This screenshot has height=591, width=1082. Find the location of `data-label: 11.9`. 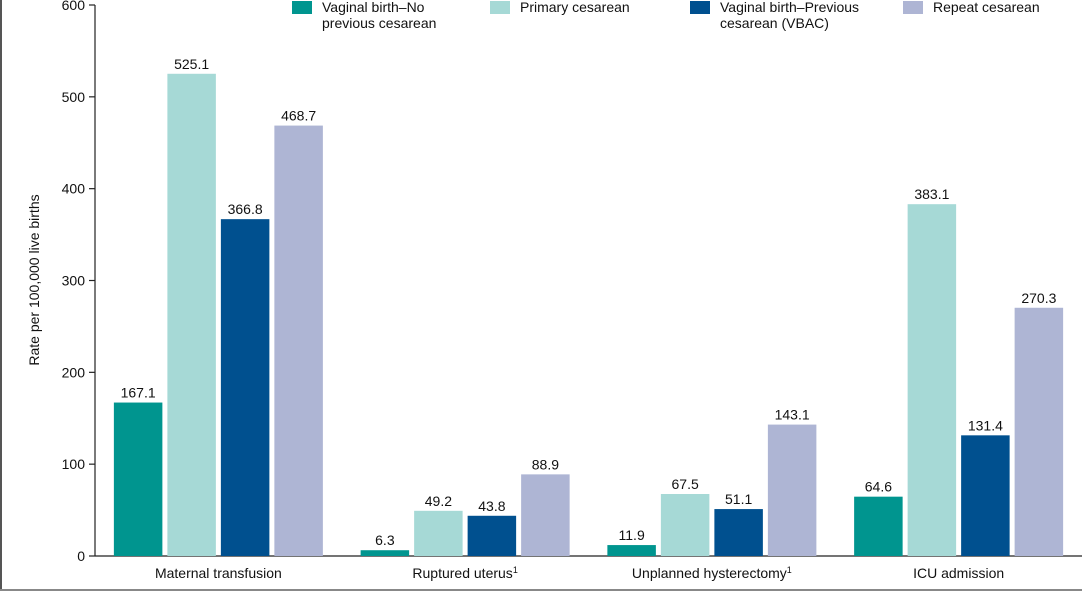

data-label: 11.9 is located at coordinates (632, 535).